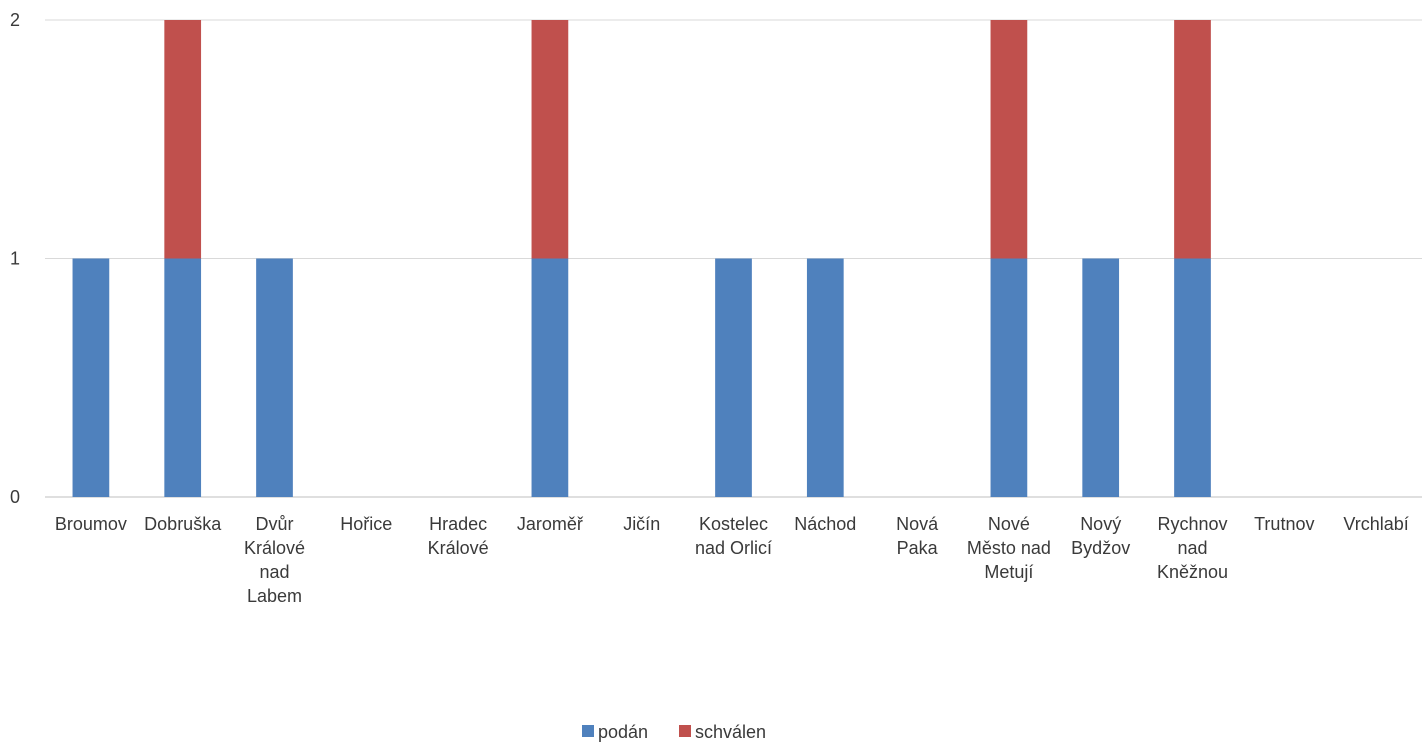  Describe the element at coordinates (458, 536) in the screenshot. I see `x-tick-label: Hradec Králové` at that location.